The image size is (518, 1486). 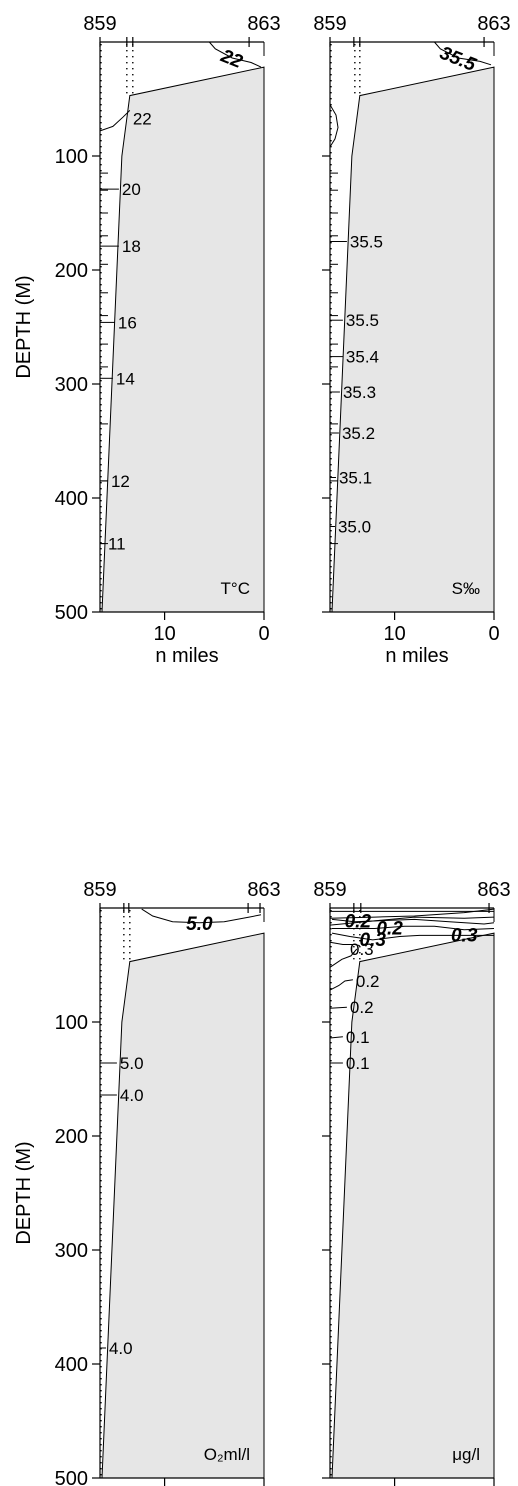 What do you see at coordinates (359, 392) in the screenshot?
I see `contour-label: 35.3` at bounding box center [359, 392].